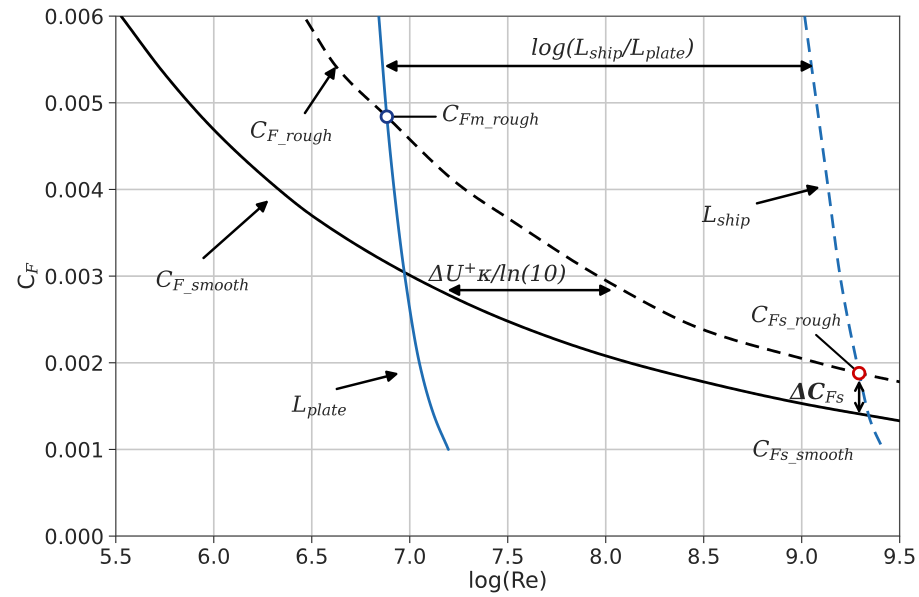  What do you see at coordinates (803, 452) in the screenshot?
I see `annotation: C$_{Fs_smooth}$` at bounding box center [803, 452].